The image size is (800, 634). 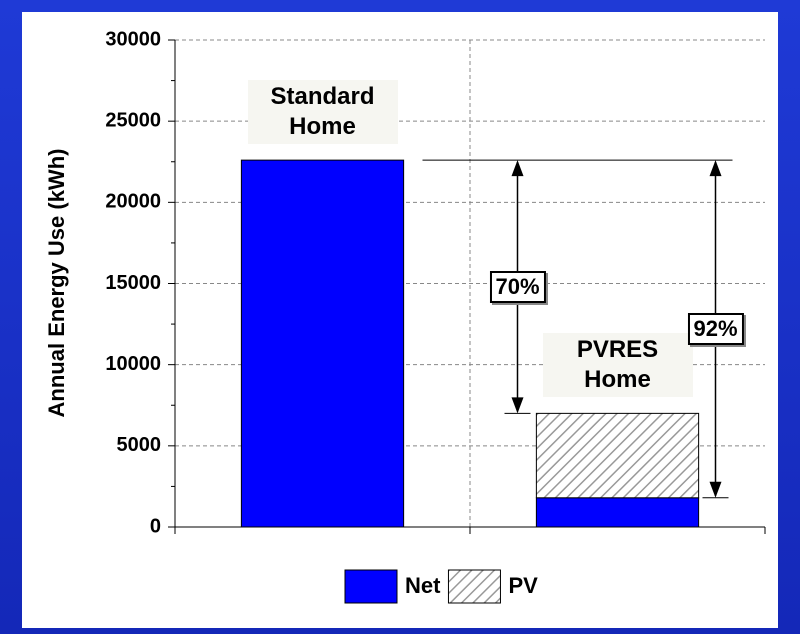 What do you see at coordinates (133, 364) in the screenshot?
I see `y-tick-label: 10000` at bounding box center [133, 364].